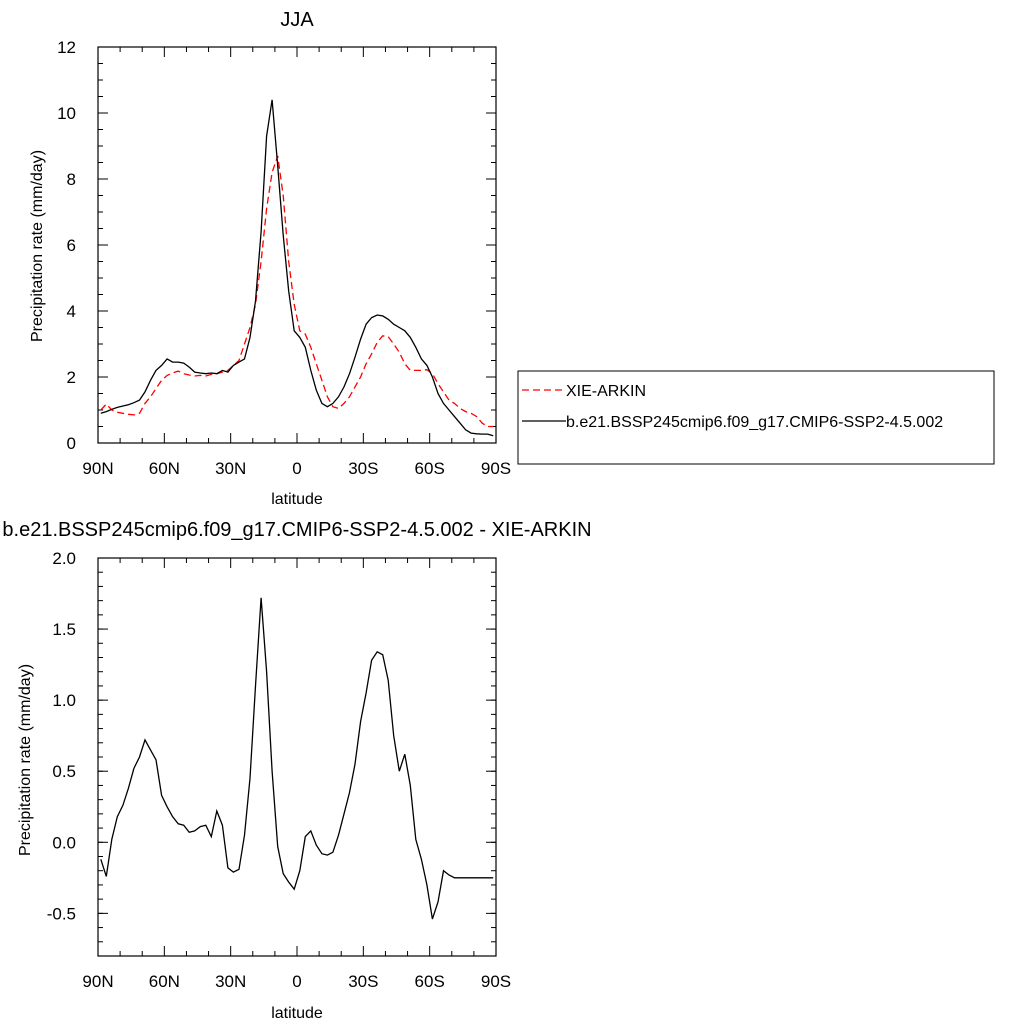 Image resolution: width=1024 pixels, height=1024 pixels. I want to click on bottom-chart-xtick-label: 90N, so click(97, 981).